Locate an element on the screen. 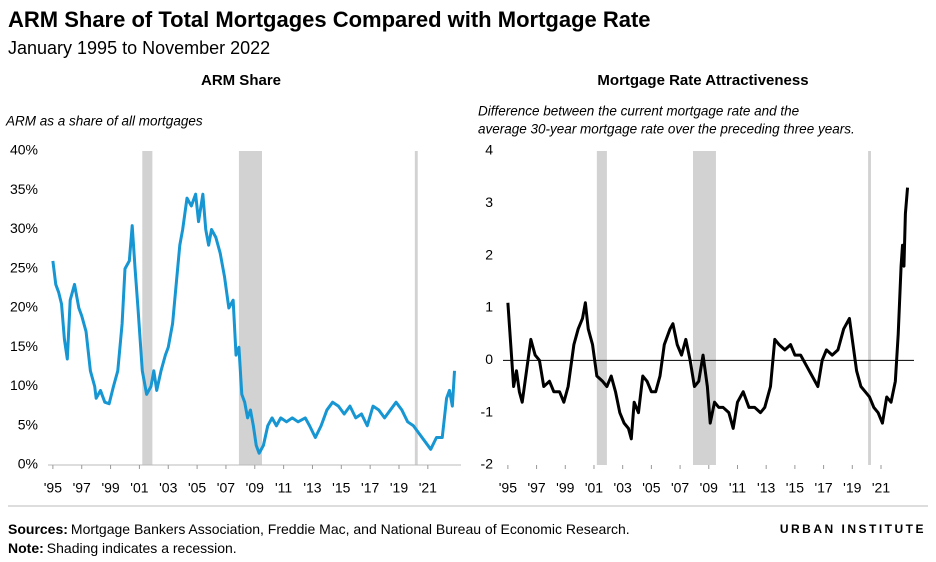  chart-subtitle: January 1995 to November 2022 is located at coordinates (139, 48).